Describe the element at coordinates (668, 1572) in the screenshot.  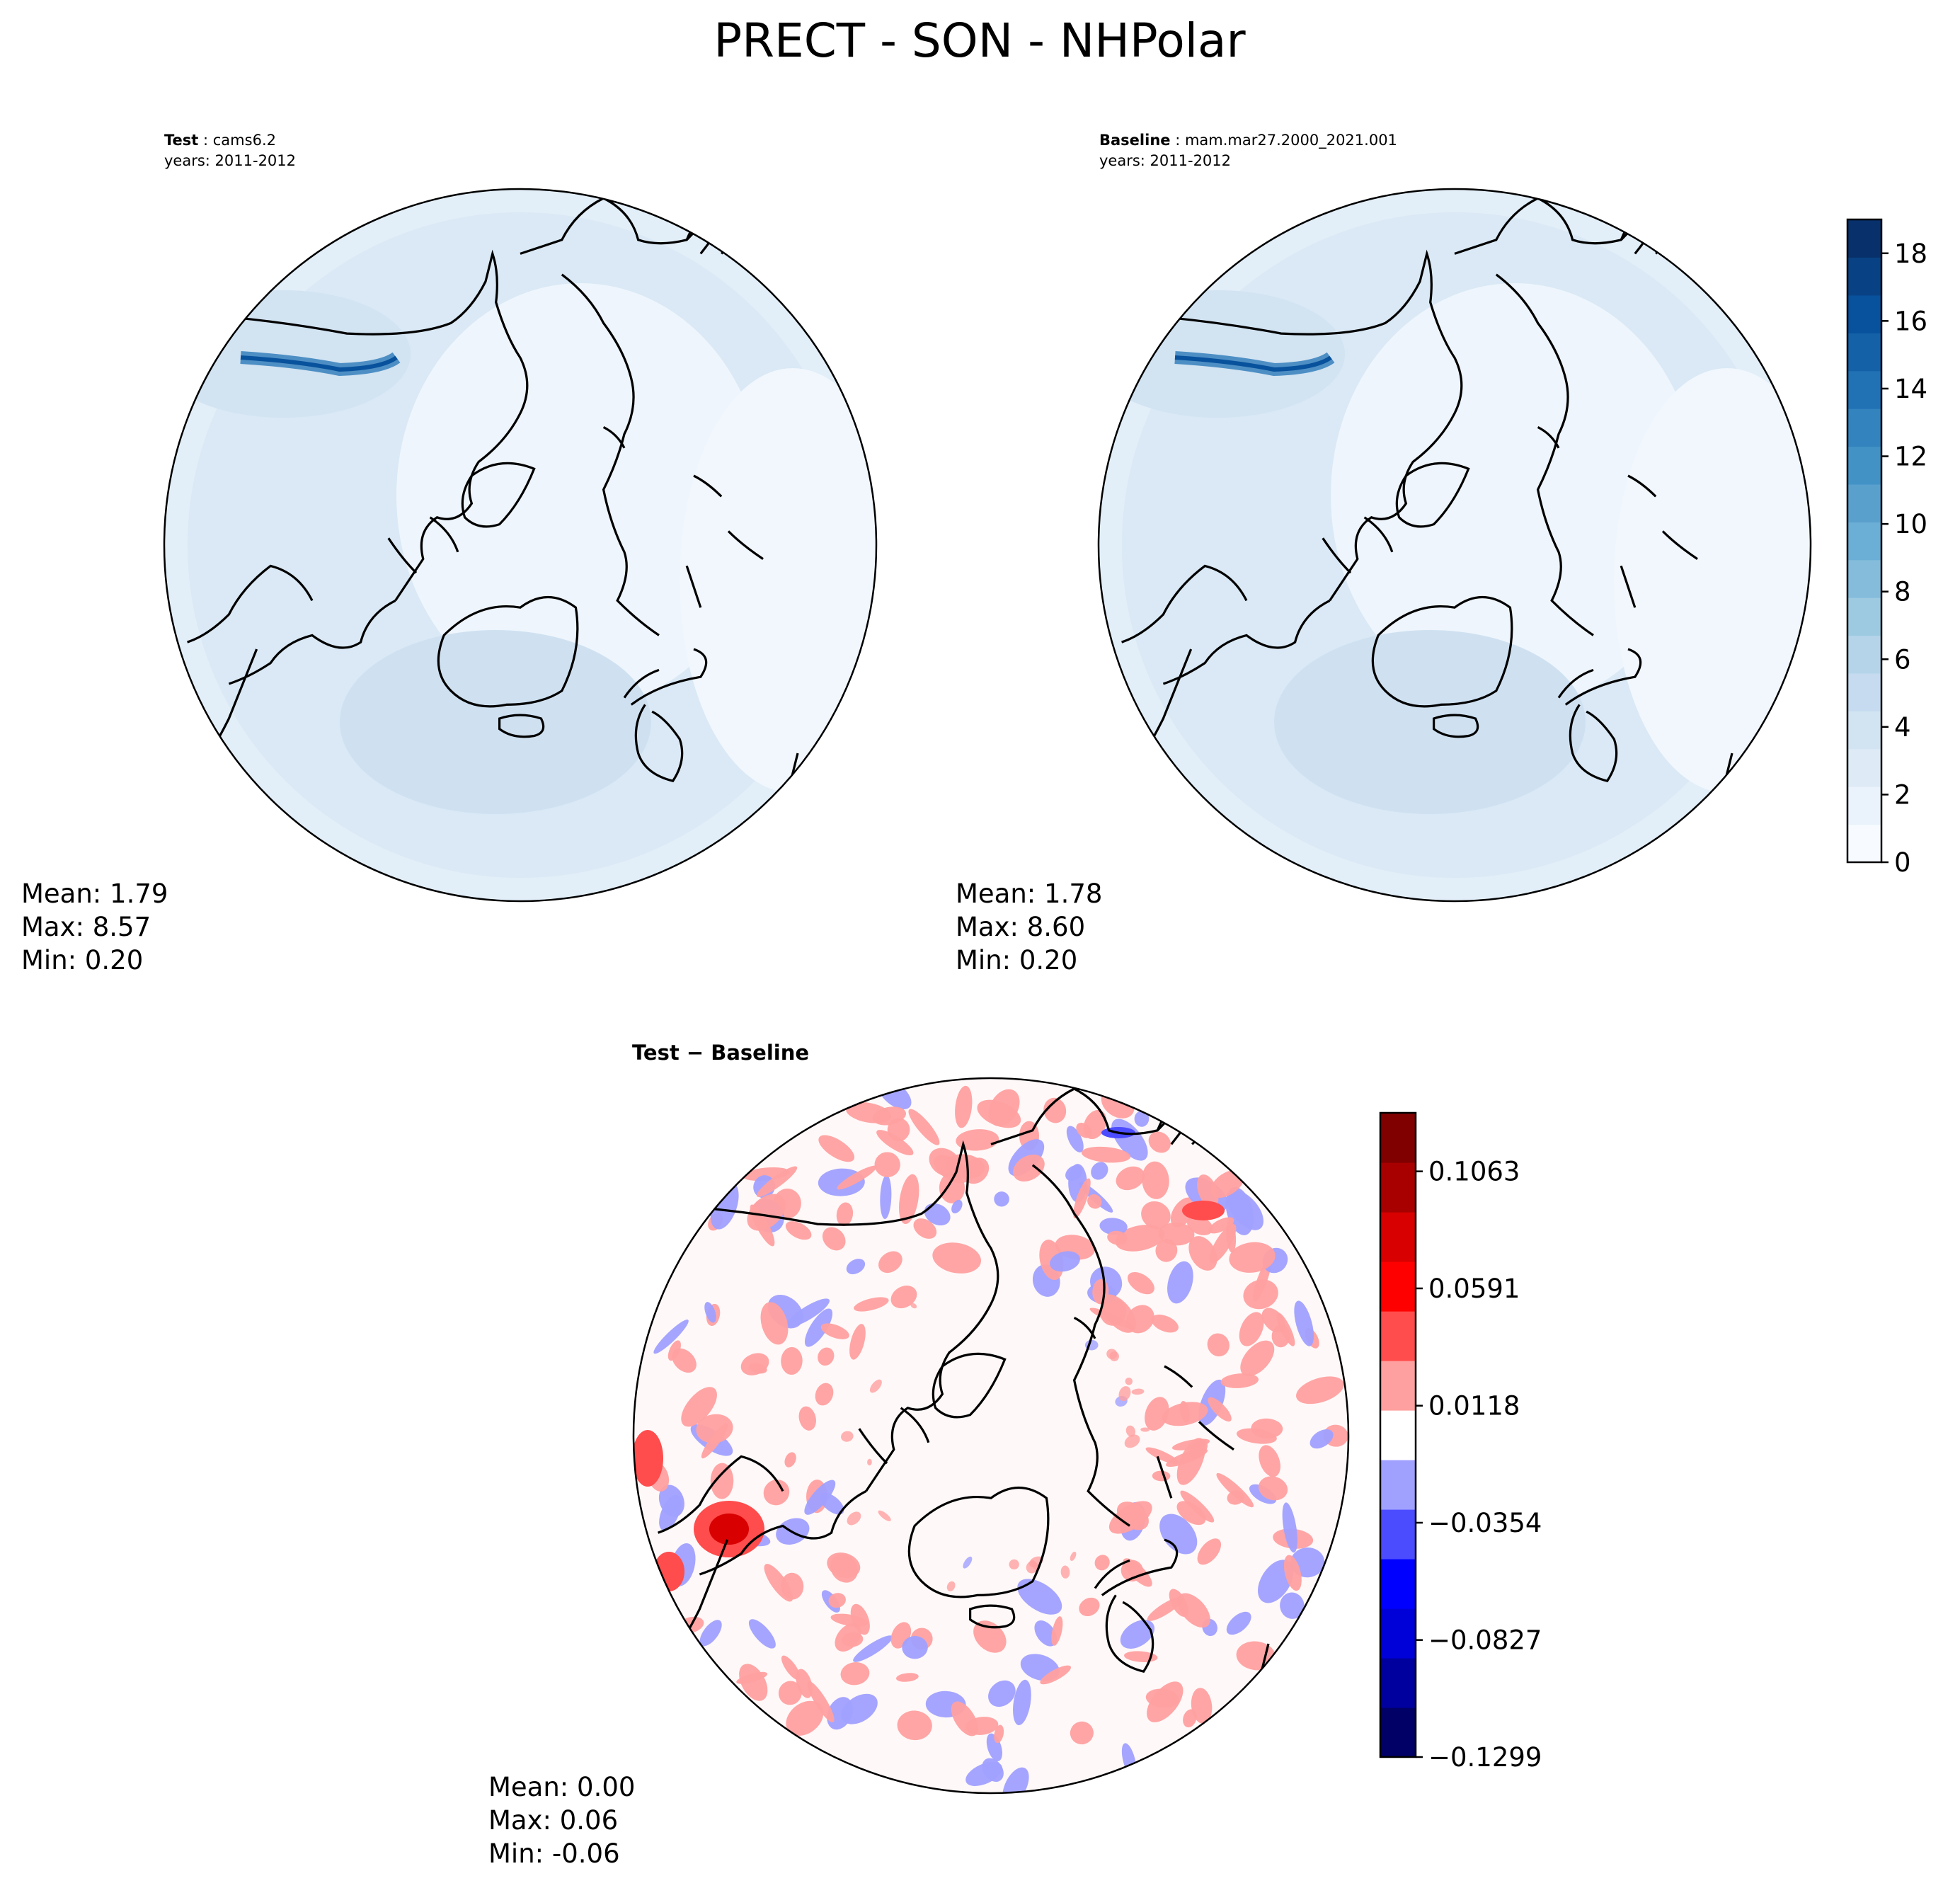
I see `strong-anomaly` at that location.